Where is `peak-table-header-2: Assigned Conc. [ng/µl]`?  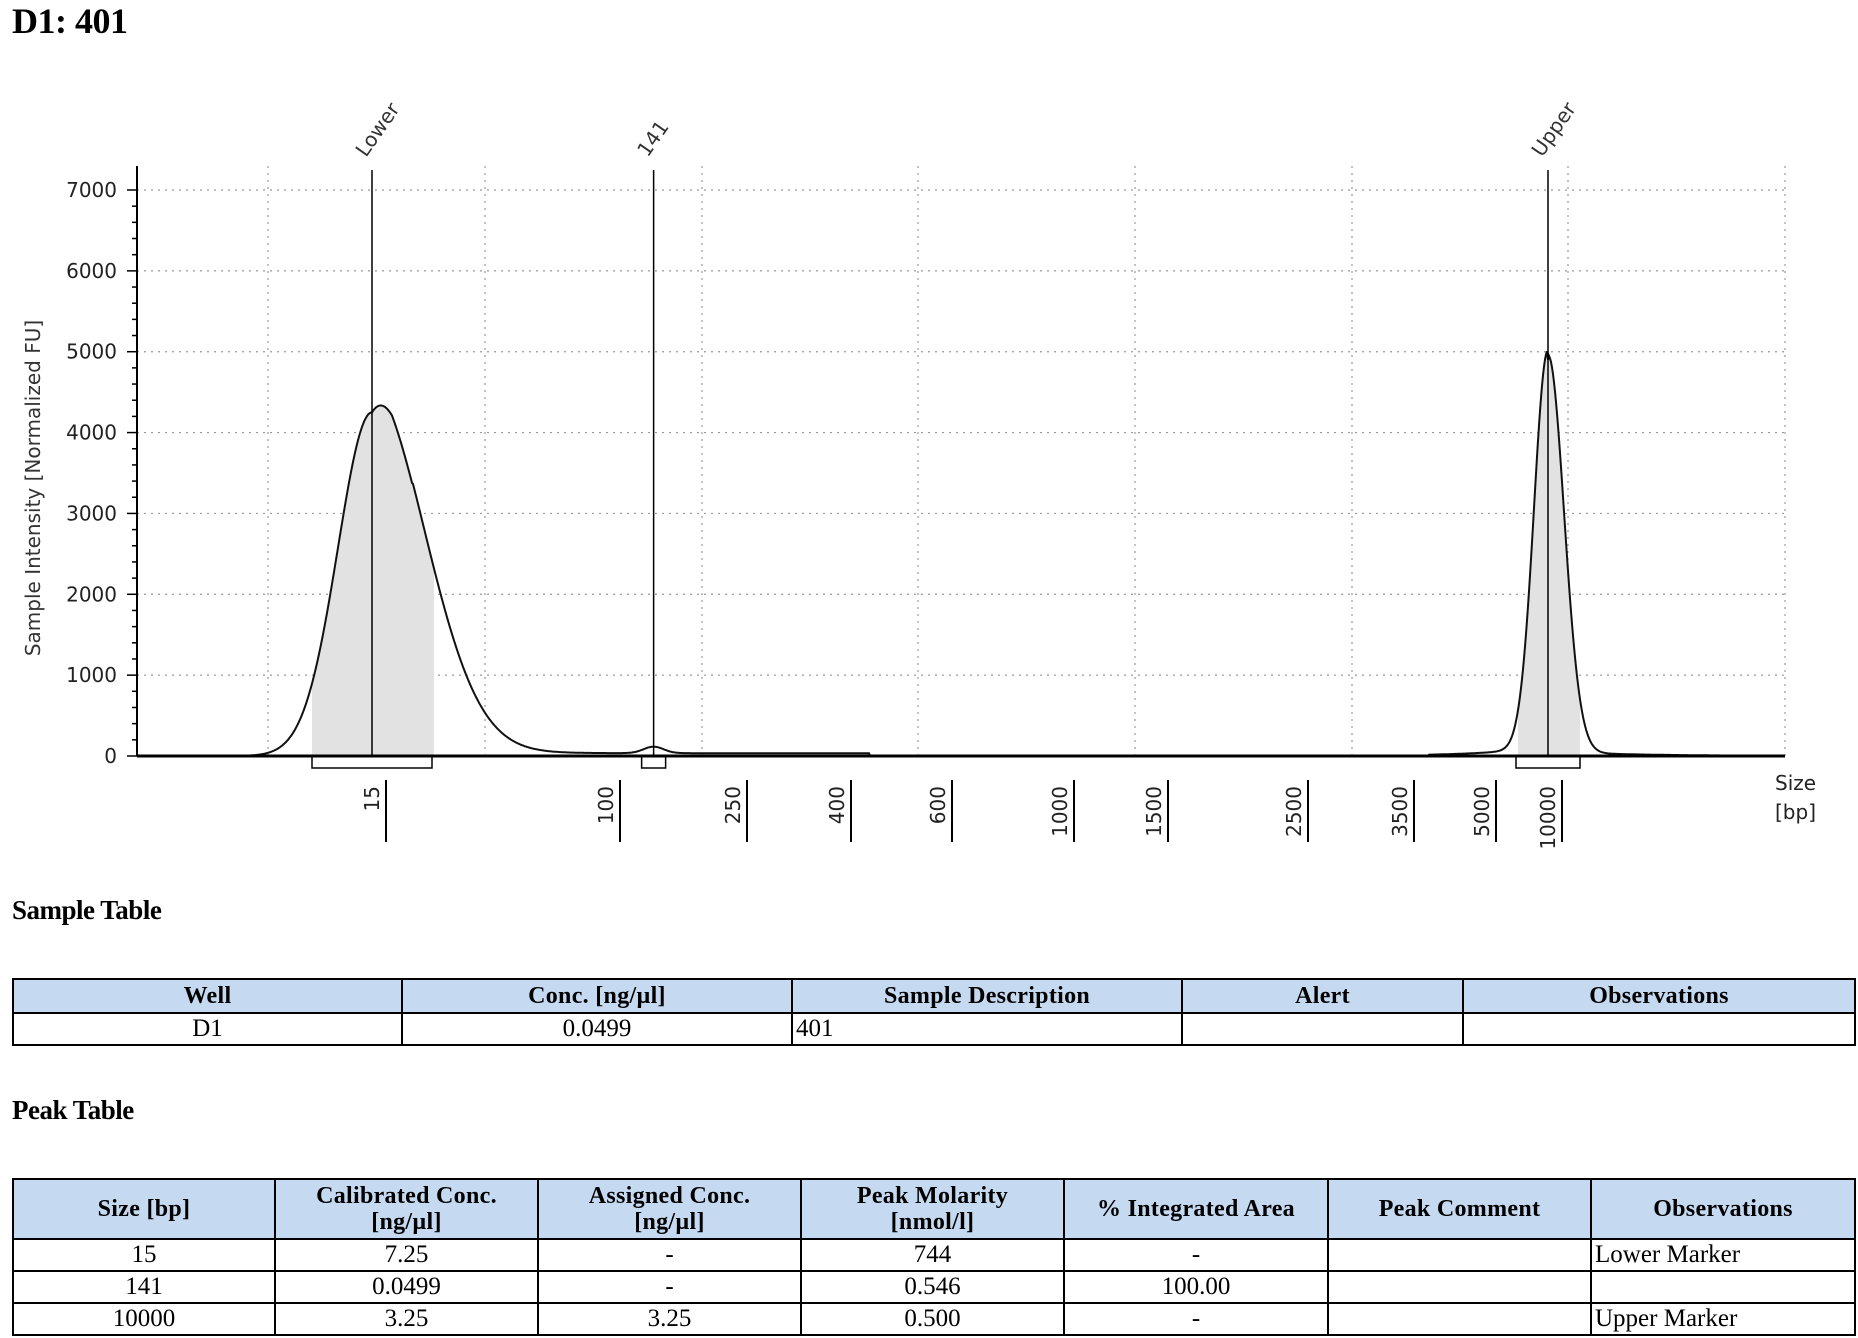
peak-table-header-2: Assigned Conc. [ng/µl] is located at coordinates (669, 1209).